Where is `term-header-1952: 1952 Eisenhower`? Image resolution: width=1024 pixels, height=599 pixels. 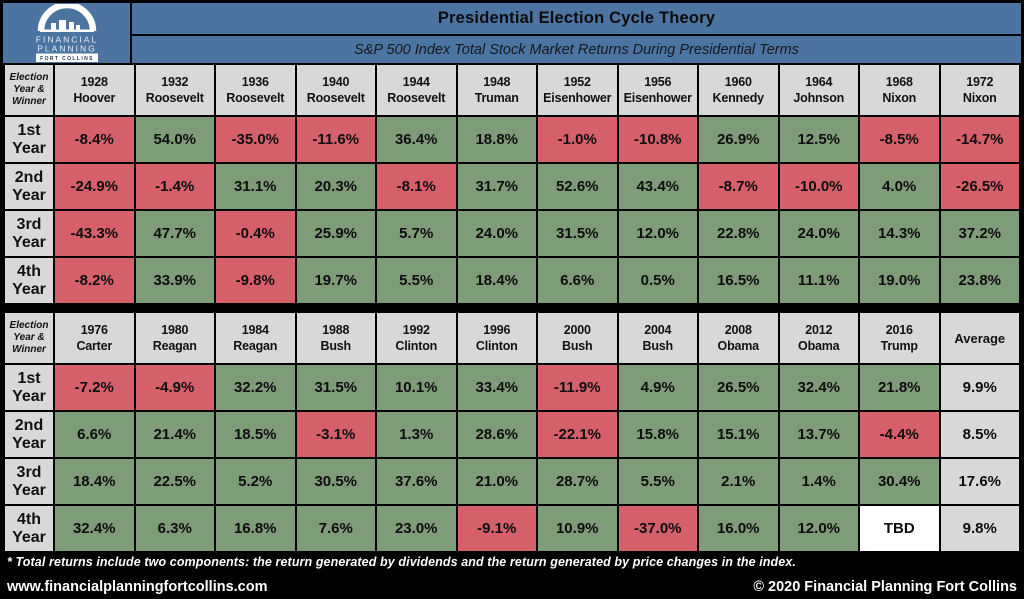 term-header-1952: 1952 Eisenhower is located at coordinates (577, 90).